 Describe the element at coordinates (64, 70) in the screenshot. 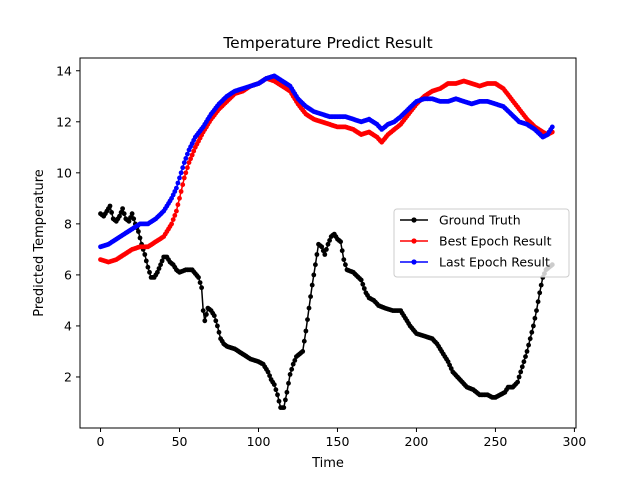

I see `y-tick-label: 14` at that location.